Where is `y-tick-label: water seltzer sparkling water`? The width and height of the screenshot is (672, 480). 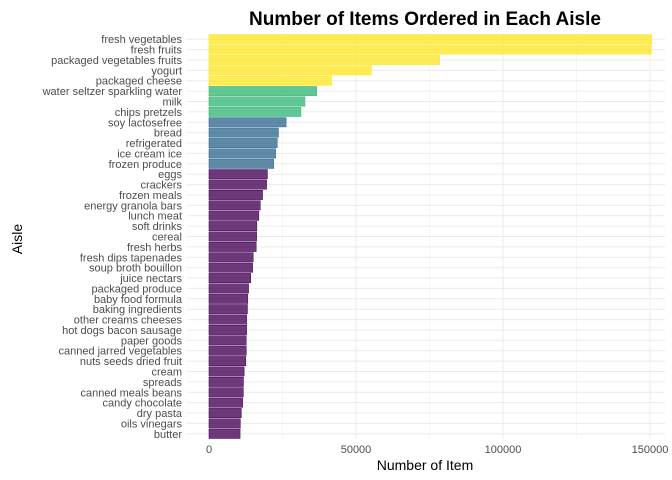 y-tick-label: water seltzer sparkling water is located at coordinates (112, 92).